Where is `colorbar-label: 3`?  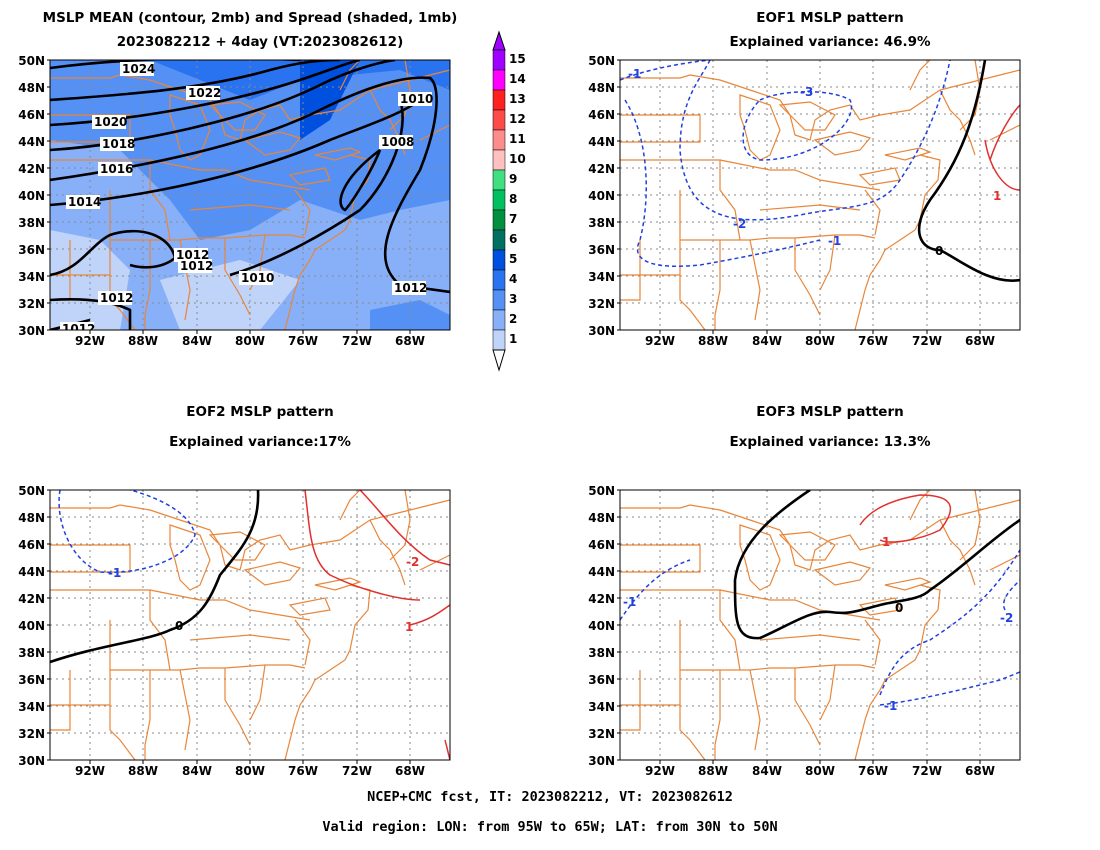
colorbar-label: 3 is located at coordinates (513, 299).